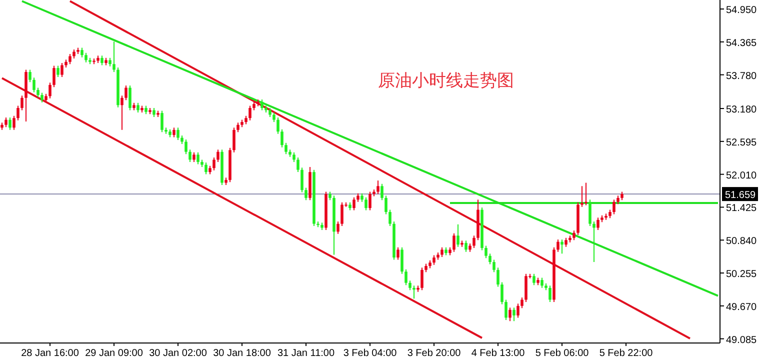  Describe the element at coordinates (742, 340) in the screenshot. I see `y-tick-label: 49.085` at that location.